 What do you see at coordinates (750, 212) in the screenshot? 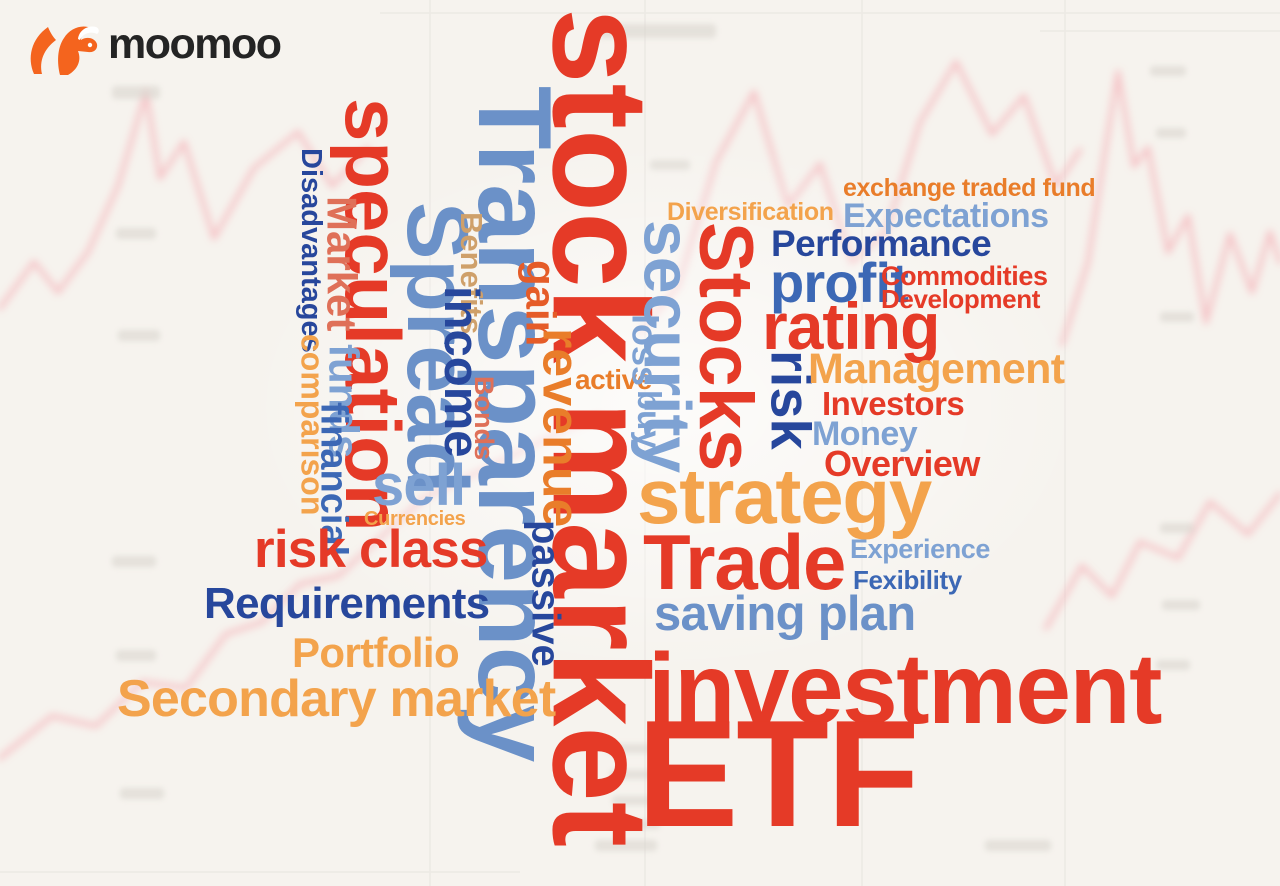
I see `word-diversification: Diversification` at bounding box center [750, 212].